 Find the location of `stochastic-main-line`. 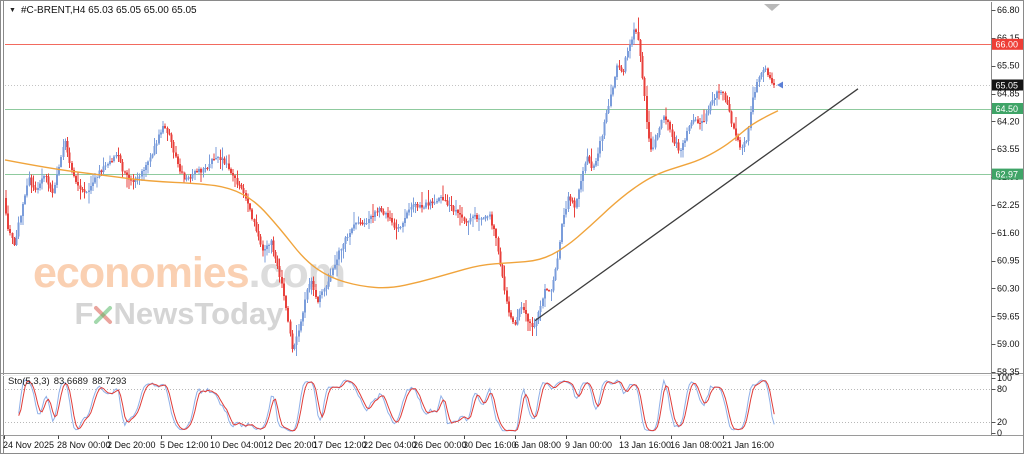

stochastic-main-line is located at coordinates (396, 405).